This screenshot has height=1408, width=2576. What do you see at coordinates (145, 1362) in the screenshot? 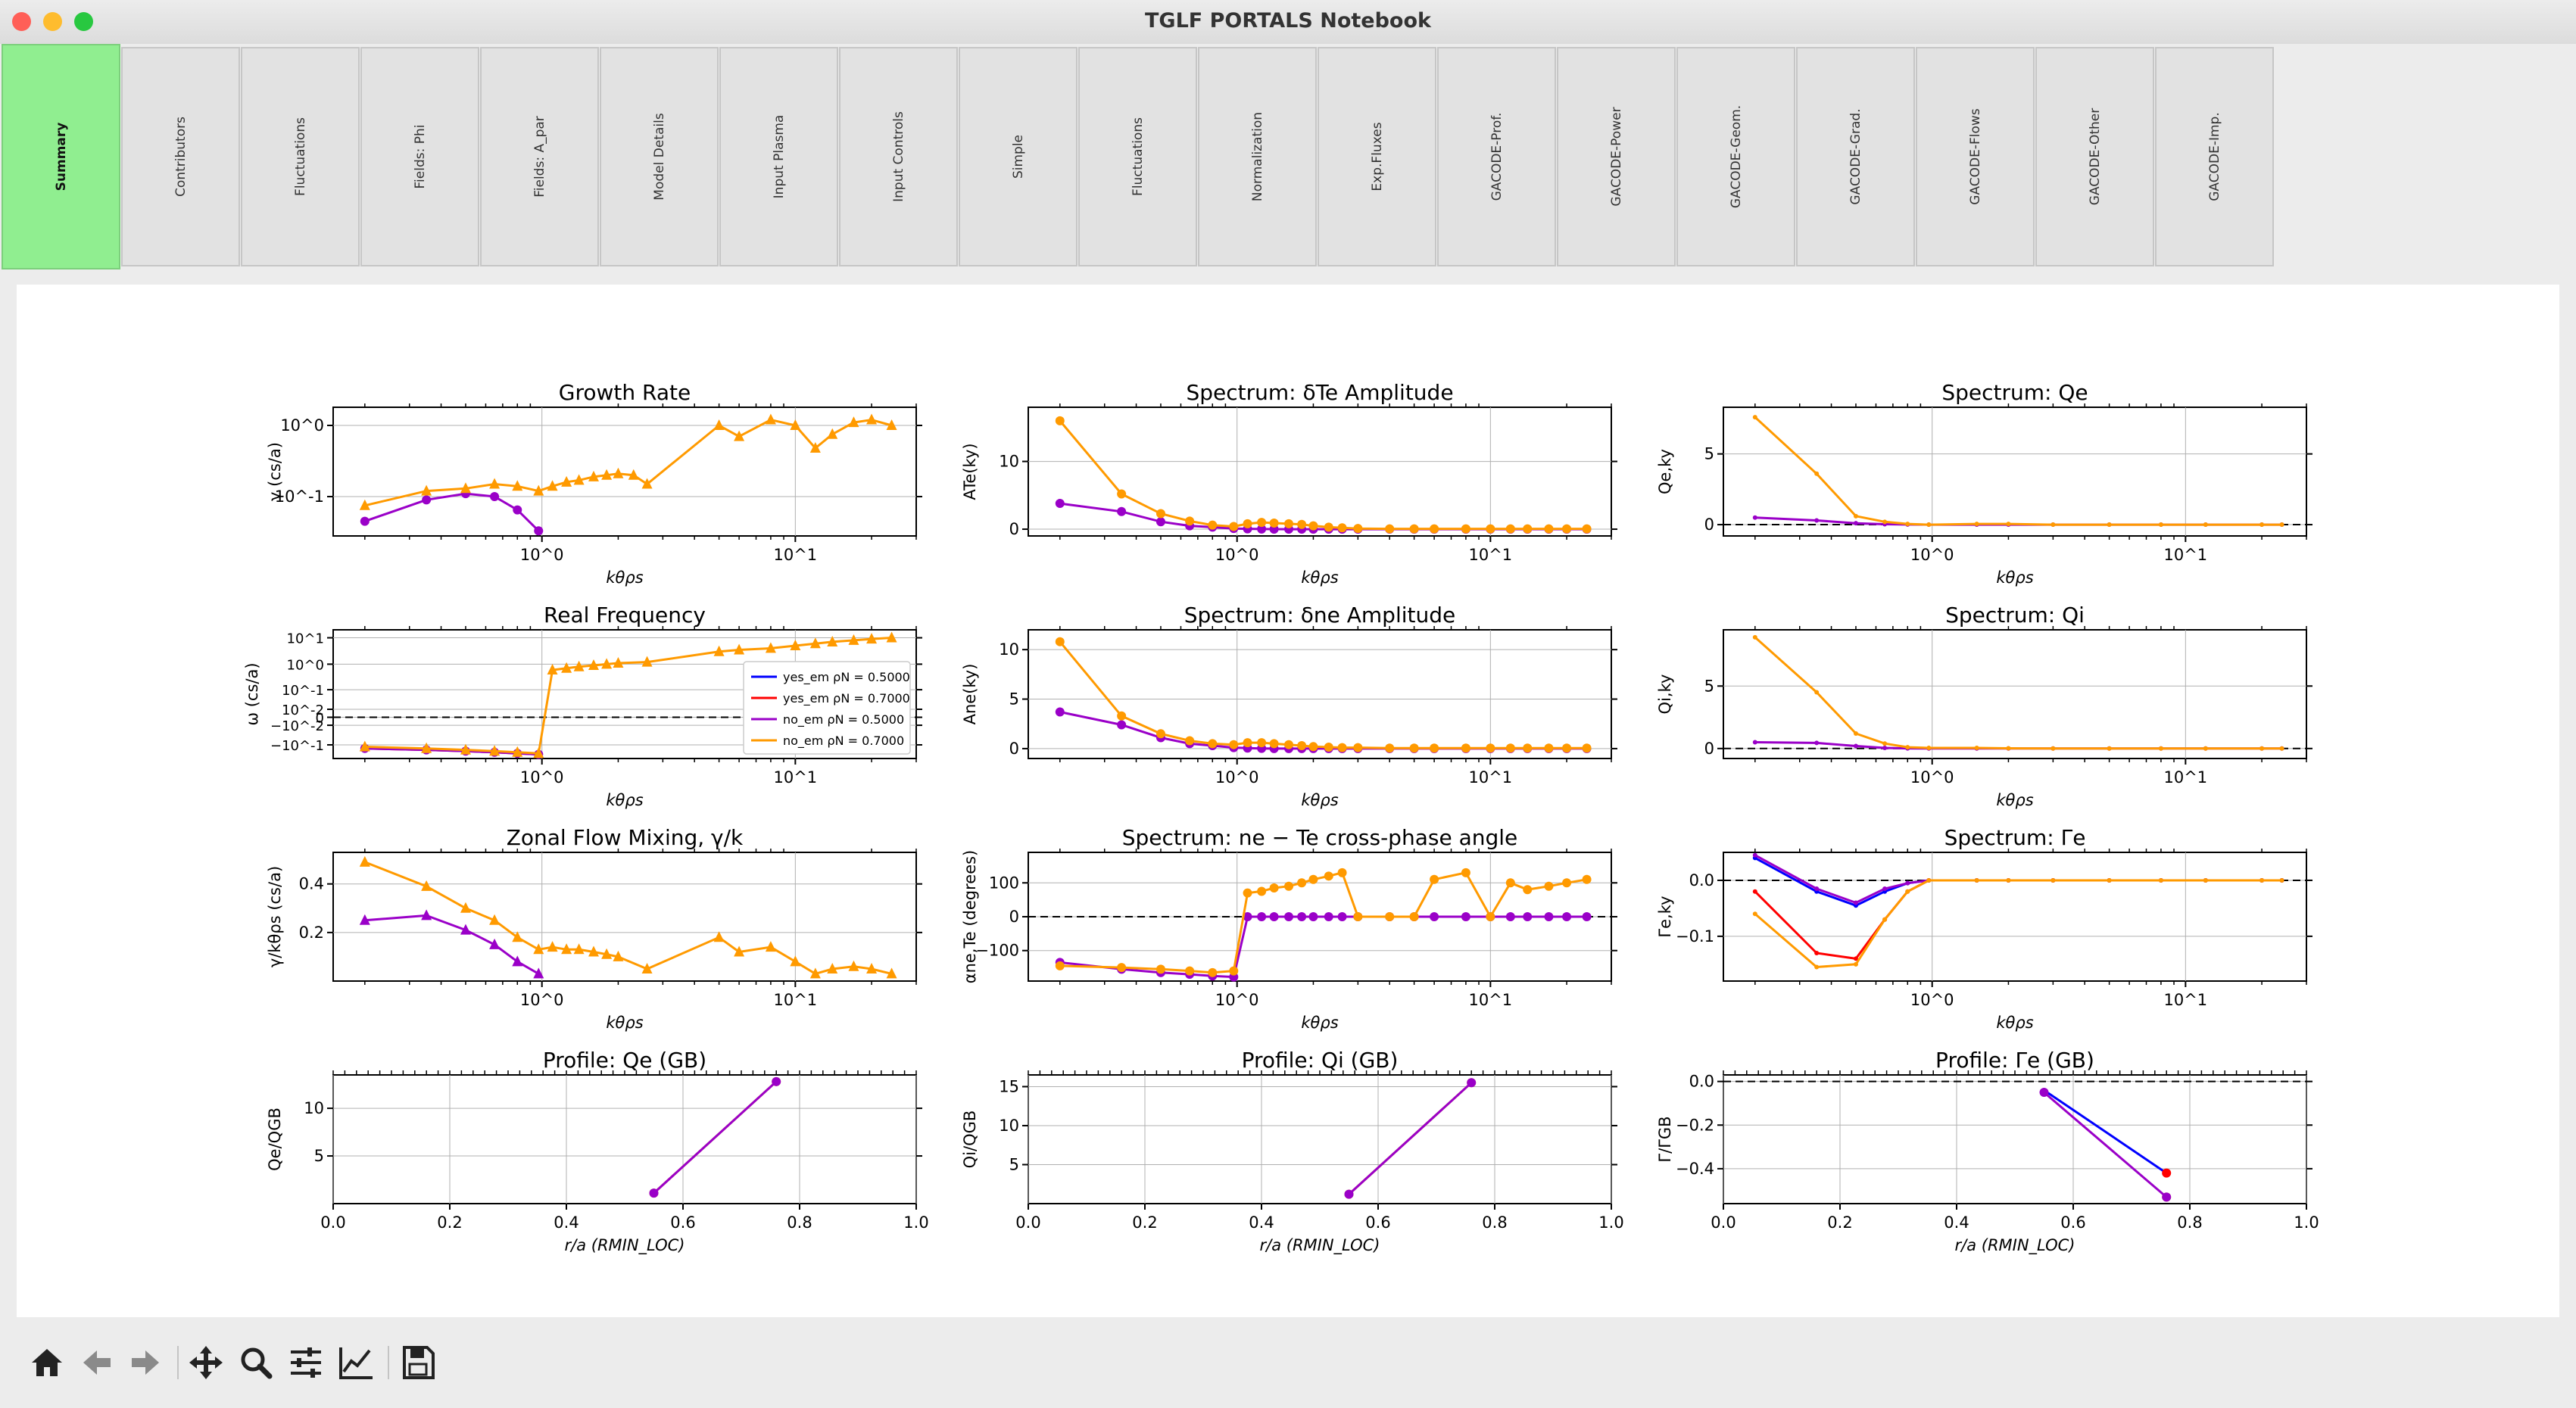
I see `forward-arrow-icon` at bounding box center [145, 1362].